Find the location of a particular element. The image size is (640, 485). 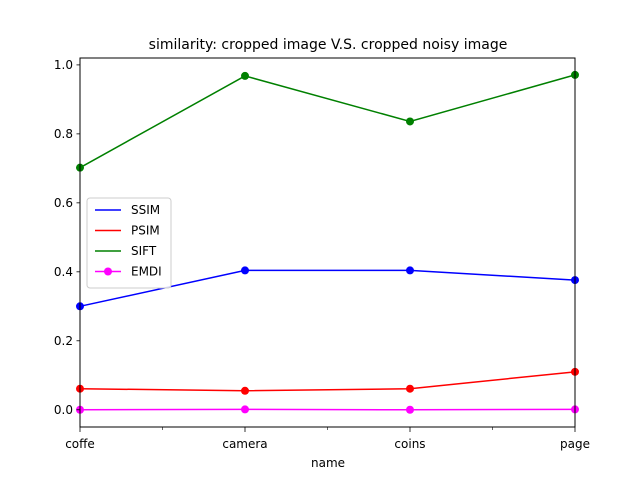

data-point-ssim-coins is located at coordinates (410, 270).